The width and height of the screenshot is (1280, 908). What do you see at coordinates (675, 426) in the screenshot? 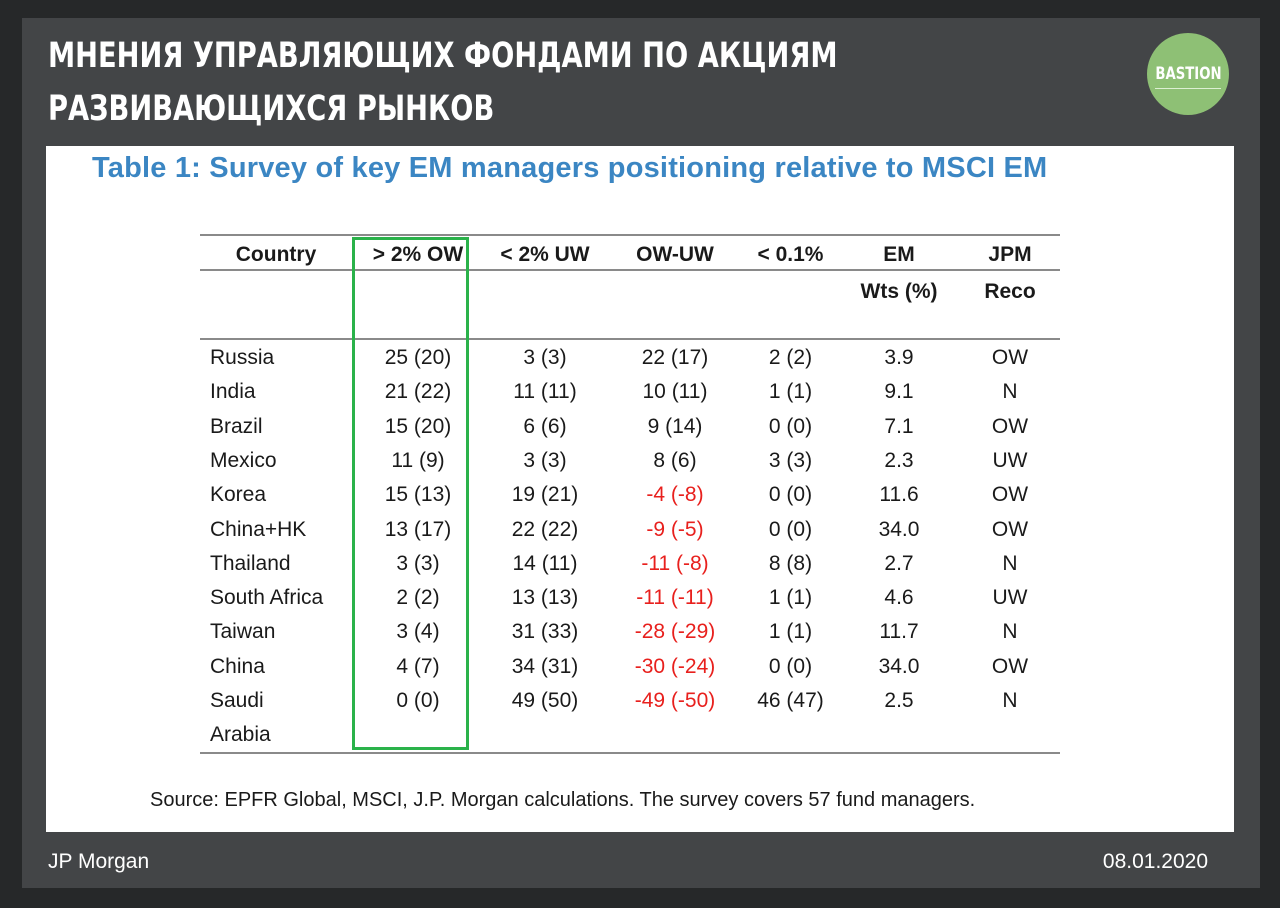
I see `value-cell: 9 (14)` at bounding box center [675, 426].